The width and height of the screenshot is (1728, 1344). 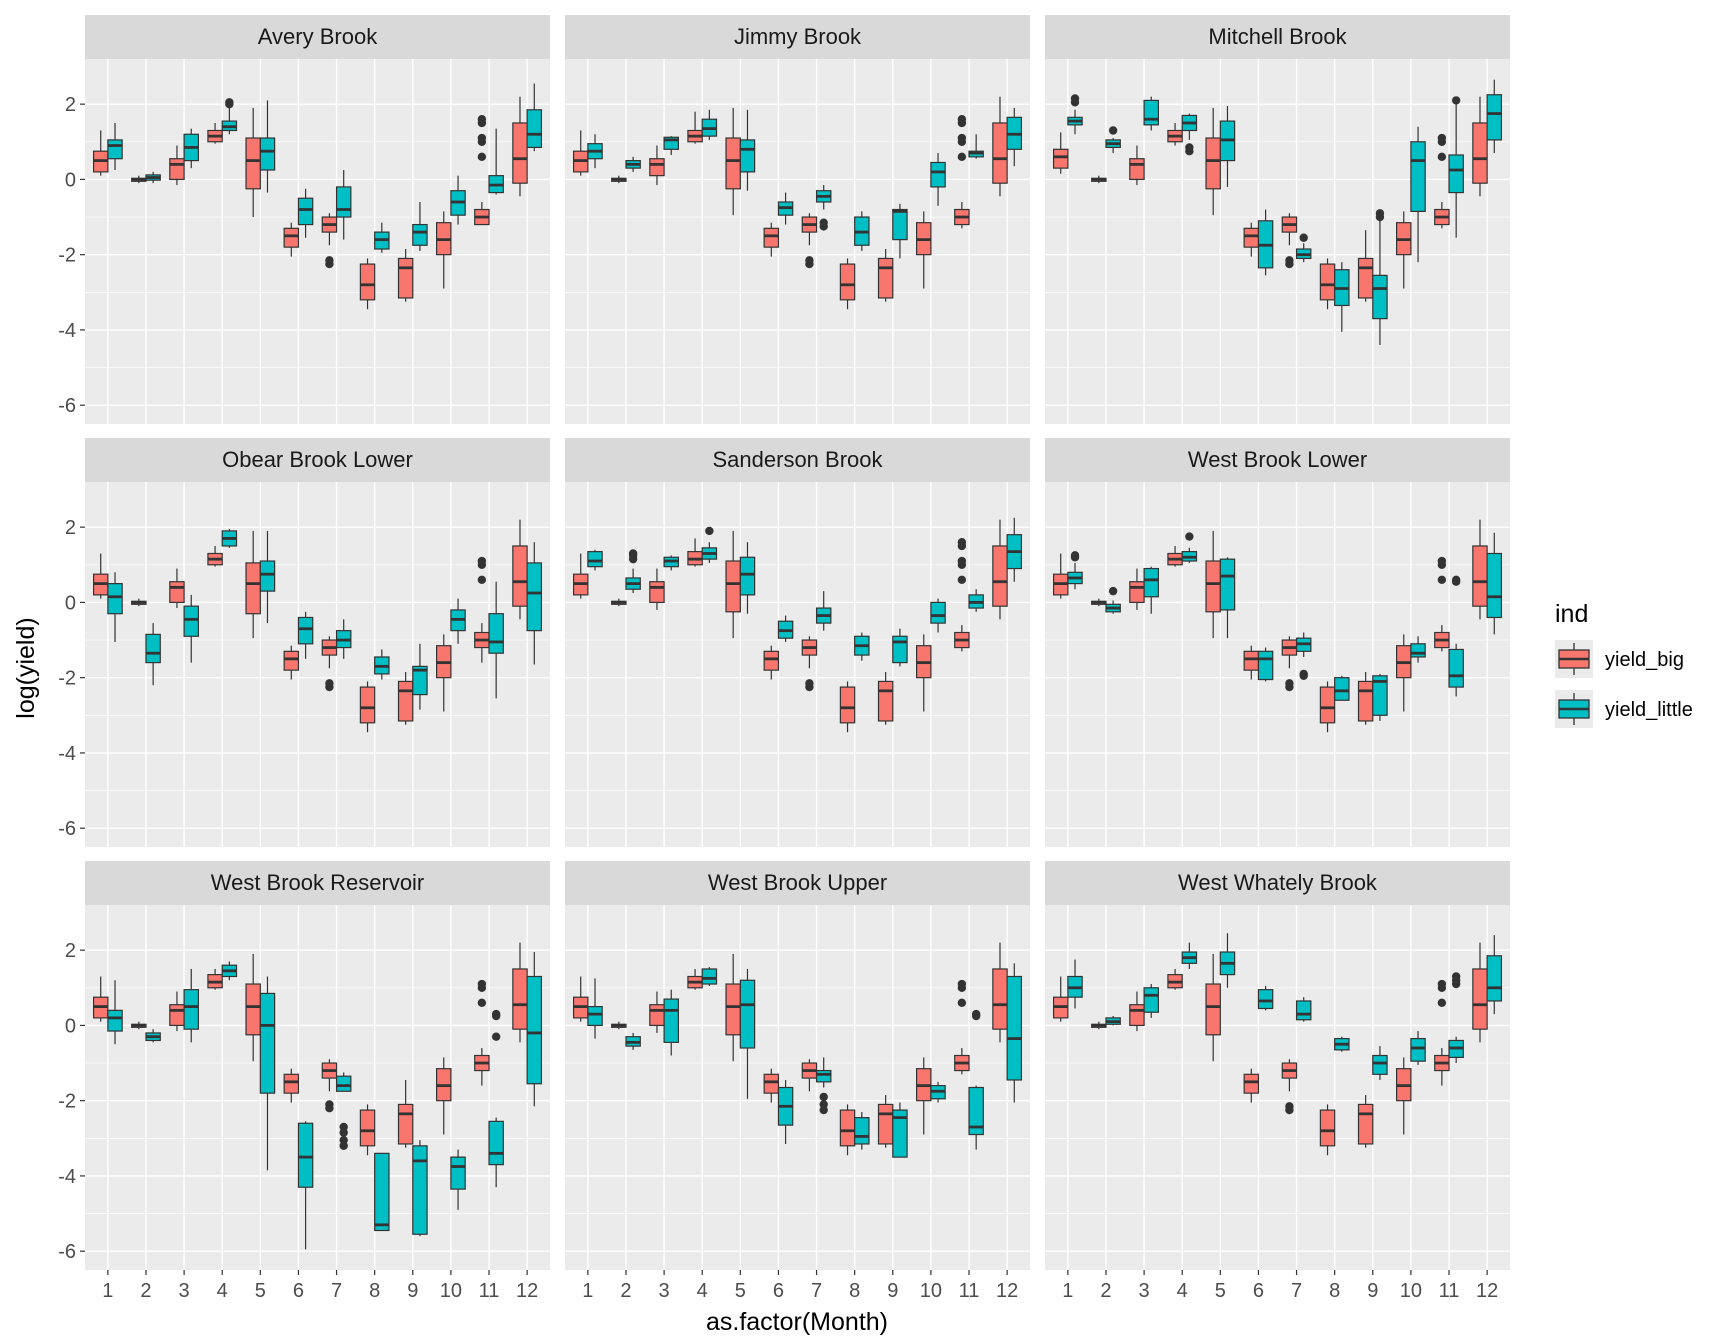 I want to click on legend: ind yield_big yield_little, so click(x=1624, y=664).